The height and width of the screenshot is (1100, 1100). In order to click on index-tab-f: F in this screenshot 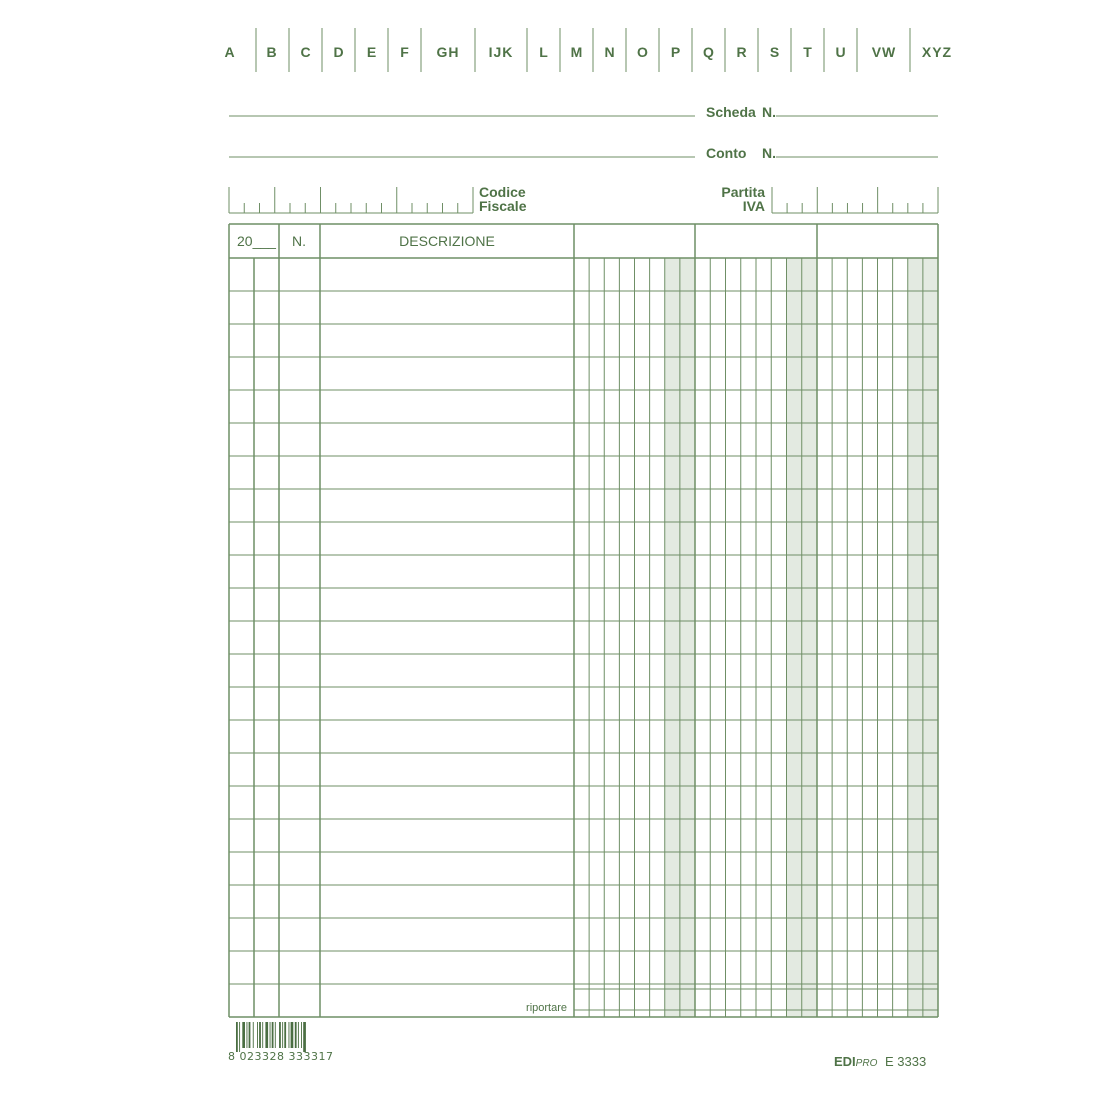, I will do `click(405, 52)`.